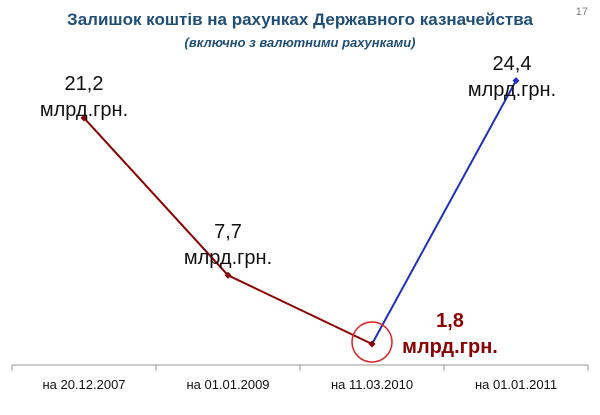  Describe the element at coordinates (512, 64) in the screenshot. I see `data-label-value: 24,4` at that location.